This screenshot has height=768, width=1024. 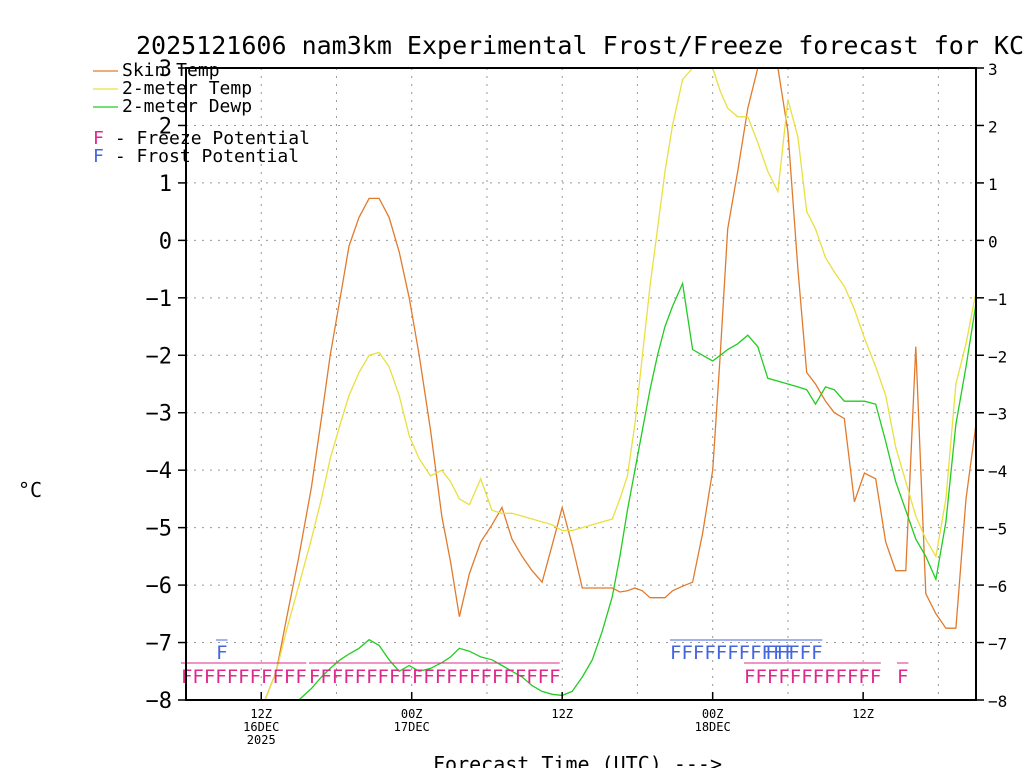 I want to click on y-tick-label-right: −5, so click(x=997, y=529).